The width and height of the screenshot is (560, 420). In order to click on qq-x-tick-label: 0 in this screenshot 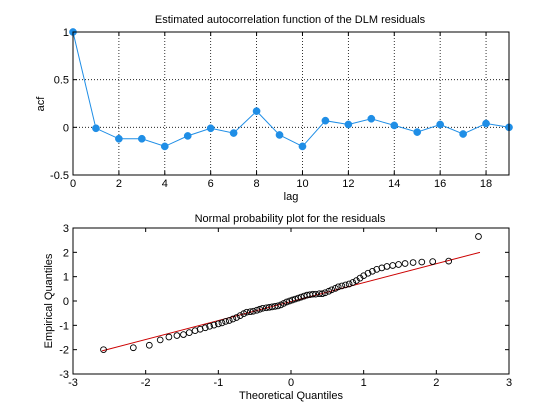, I will do `click(291, 383)`.